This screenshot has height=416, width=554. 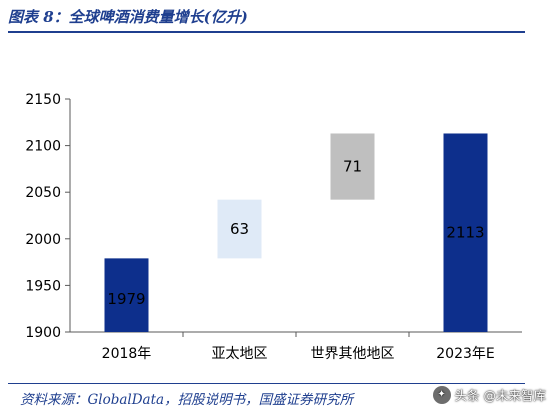 I want to click on y-tick-label: 2150, so click(x=43, y=100).